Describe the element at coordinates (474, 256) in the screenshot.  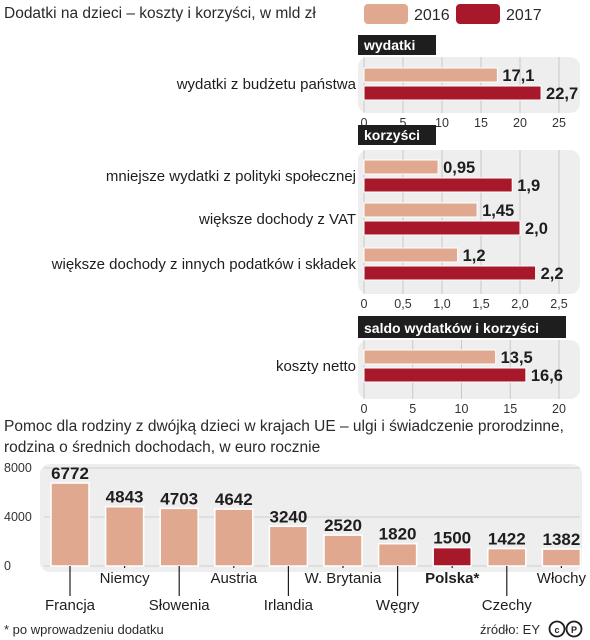
I see `value-label: 1,2` at that location.